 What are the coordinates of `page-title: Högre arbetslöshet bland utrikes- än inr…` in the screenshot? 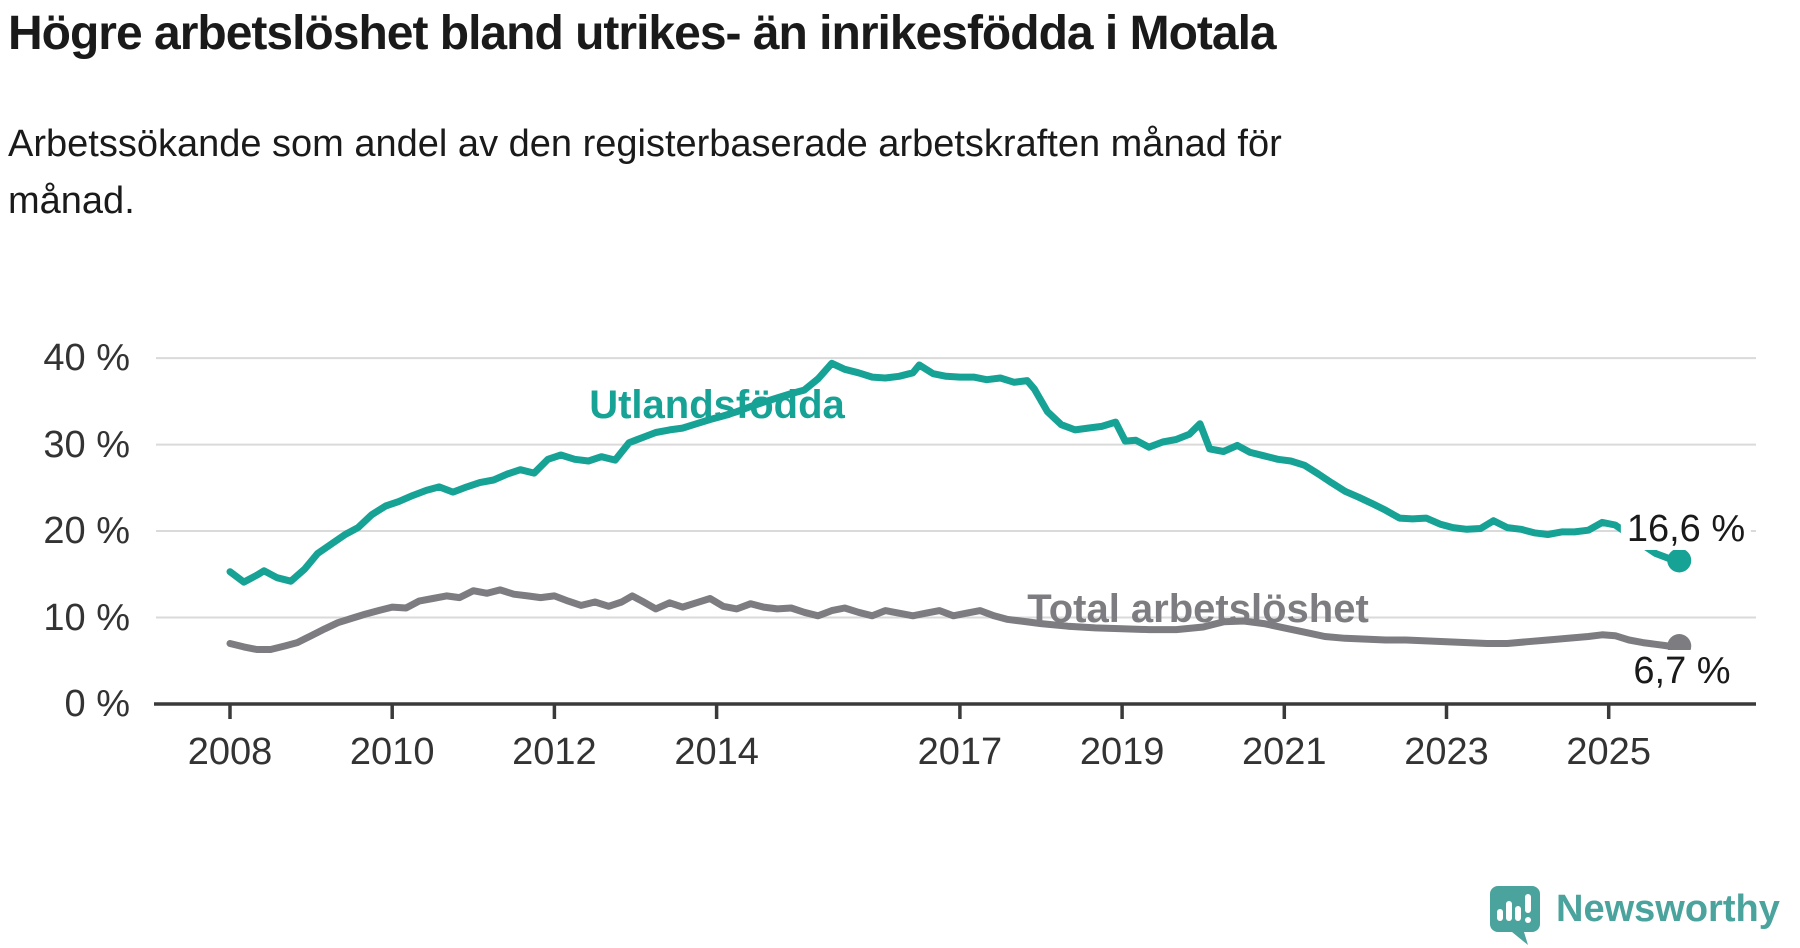 It's located at (642, 33).